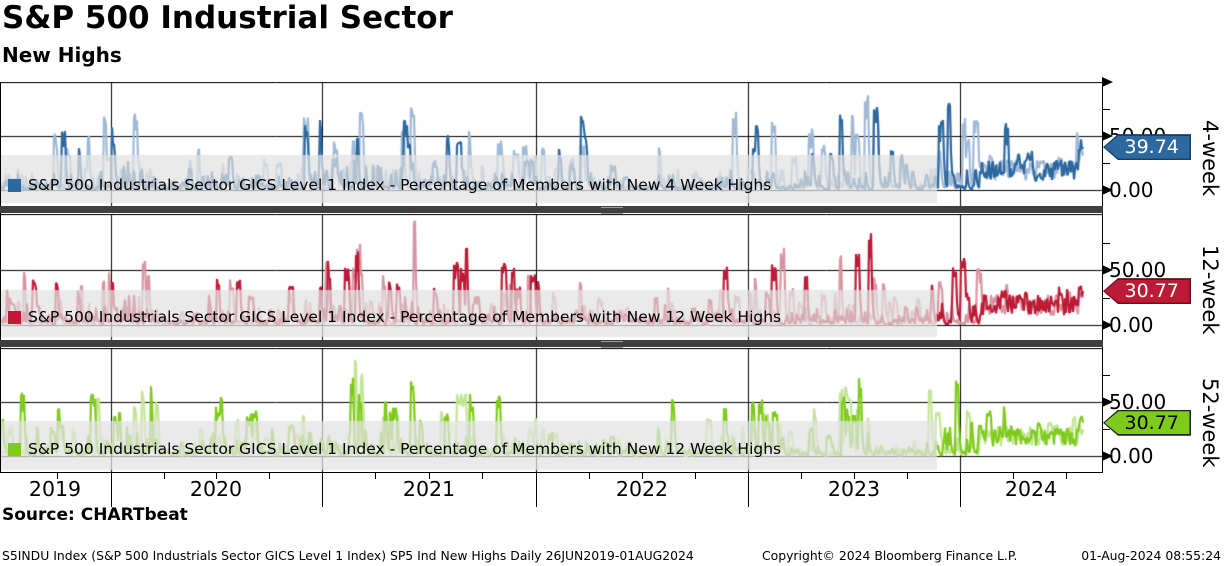 The width and height of the screenshot is (1224, 566). What do you see at coordinates (1102, 277) in the screenshot?
I see `right-axis-line` at bounding box center [1102, 277].